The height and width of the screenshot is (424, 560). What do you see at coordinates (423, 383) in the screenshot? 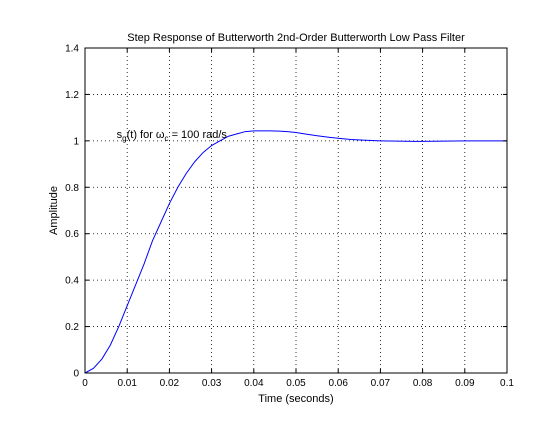
I see `x-tick-label: 0.08` at bounding box center [423, 383].